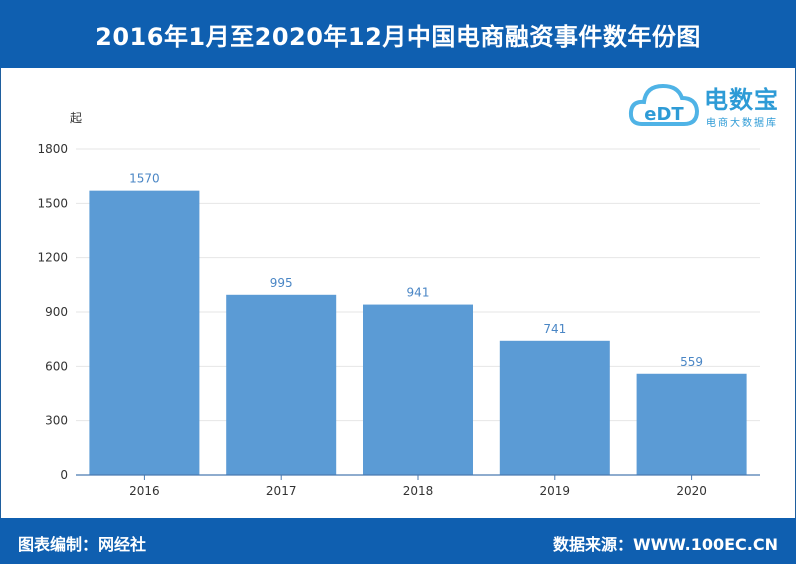 Image resolution: width=796 pixels, height=564 pixels. What do you see at coordinates (82, 544) in the screenshot?
I see `footer-compiler: 图表编制：网经社` at bounding box center [82, 544].